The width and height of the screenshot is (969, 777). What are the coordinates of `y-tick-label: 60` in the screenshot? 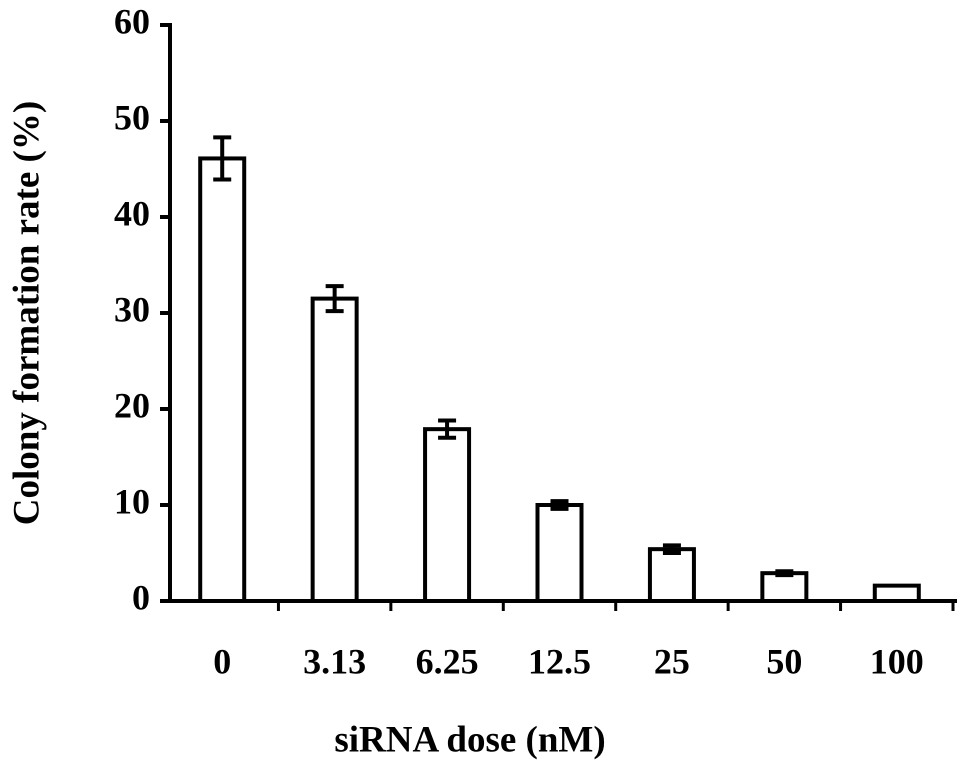 It's located at (132, 21).